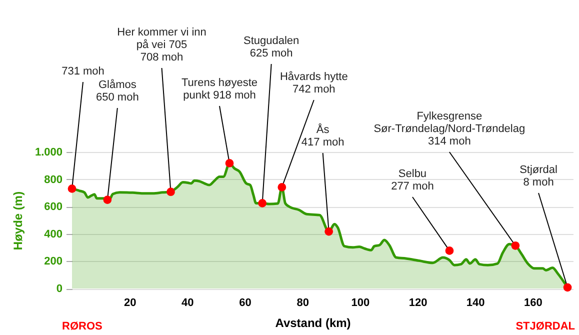 The image size is (579, 335). Describe the element at coordinates (533, 303) in the screenshot. I see `x-tick-label: 160` at that location.